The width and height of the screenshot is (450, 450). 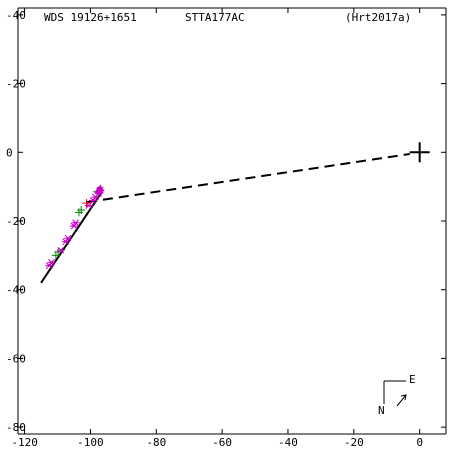 I want to click on compass-arrow-line, so click(x=401, y=400).